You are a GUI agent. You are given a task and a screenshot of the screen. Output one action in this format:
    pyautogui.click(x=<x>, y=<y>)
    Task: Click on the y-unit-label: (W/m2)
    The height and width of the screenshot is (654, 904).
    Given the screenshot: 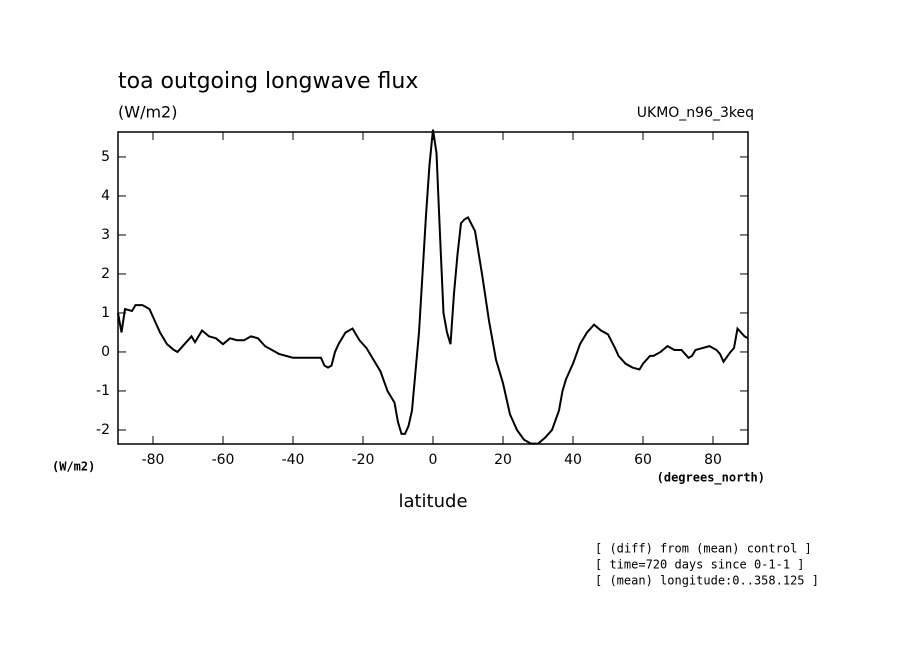 What is the action you would take?
    pyautogui.click(x=73, y=467)
    